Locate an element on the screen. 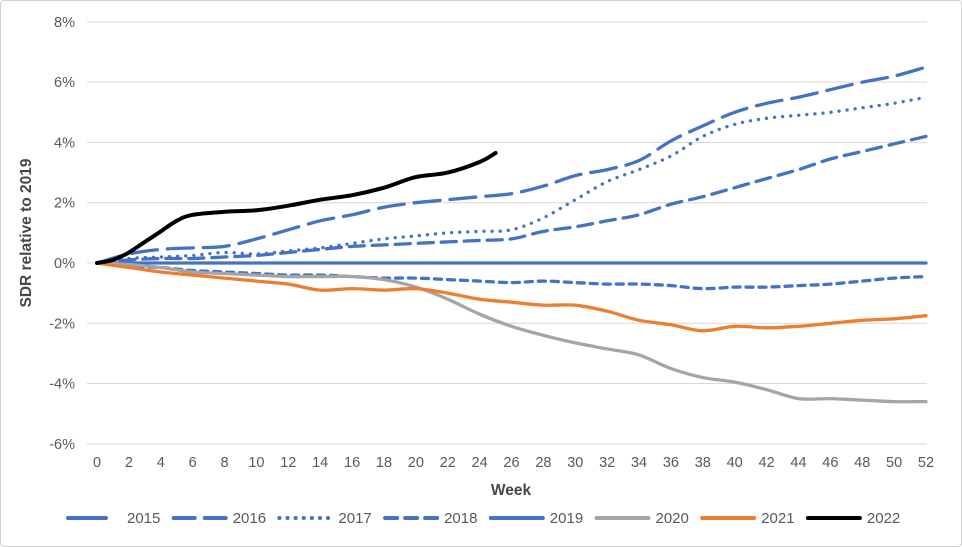 Image resolution: width=962 pixels, height=547 pixels. legend-item-2018: 2018 is located at coordinates (430, 518).